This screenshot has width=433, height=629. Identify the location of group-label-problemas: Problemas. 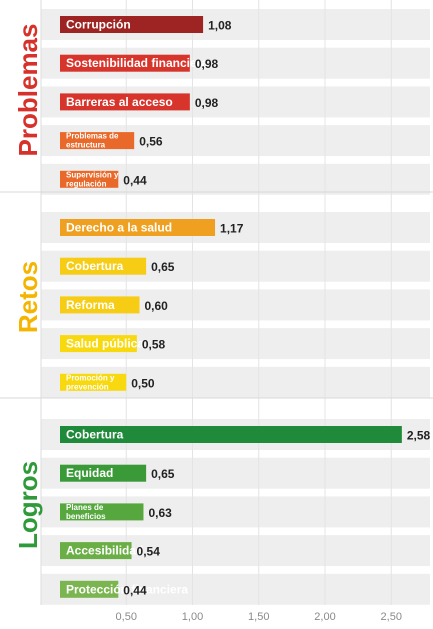
(28, 90).